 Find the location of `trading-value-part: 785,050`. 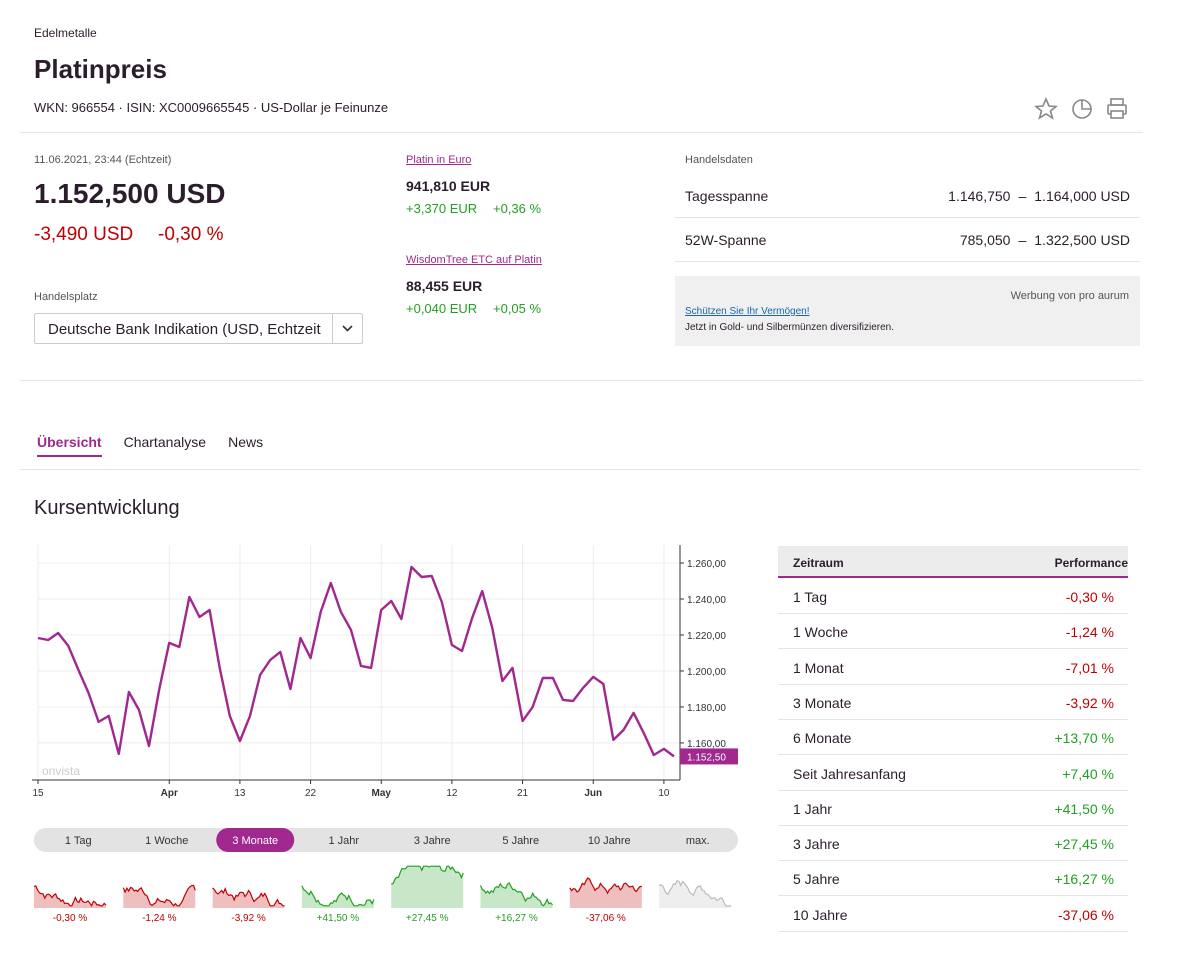

trading-value-part: 785,050 is located at coordinates (985, 240).